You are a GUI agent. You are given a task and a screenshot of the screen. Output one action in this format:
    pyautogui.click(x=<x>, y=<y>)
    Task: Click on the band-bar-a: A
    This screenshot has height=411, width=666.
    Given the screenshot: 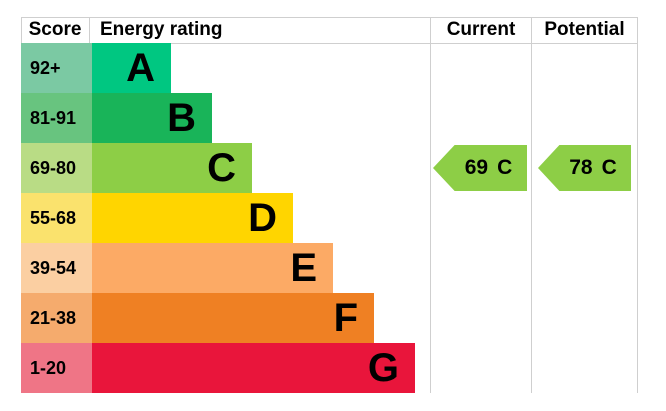 What is the action you would take?
    pyautogui.click(x=131, y=68)
    